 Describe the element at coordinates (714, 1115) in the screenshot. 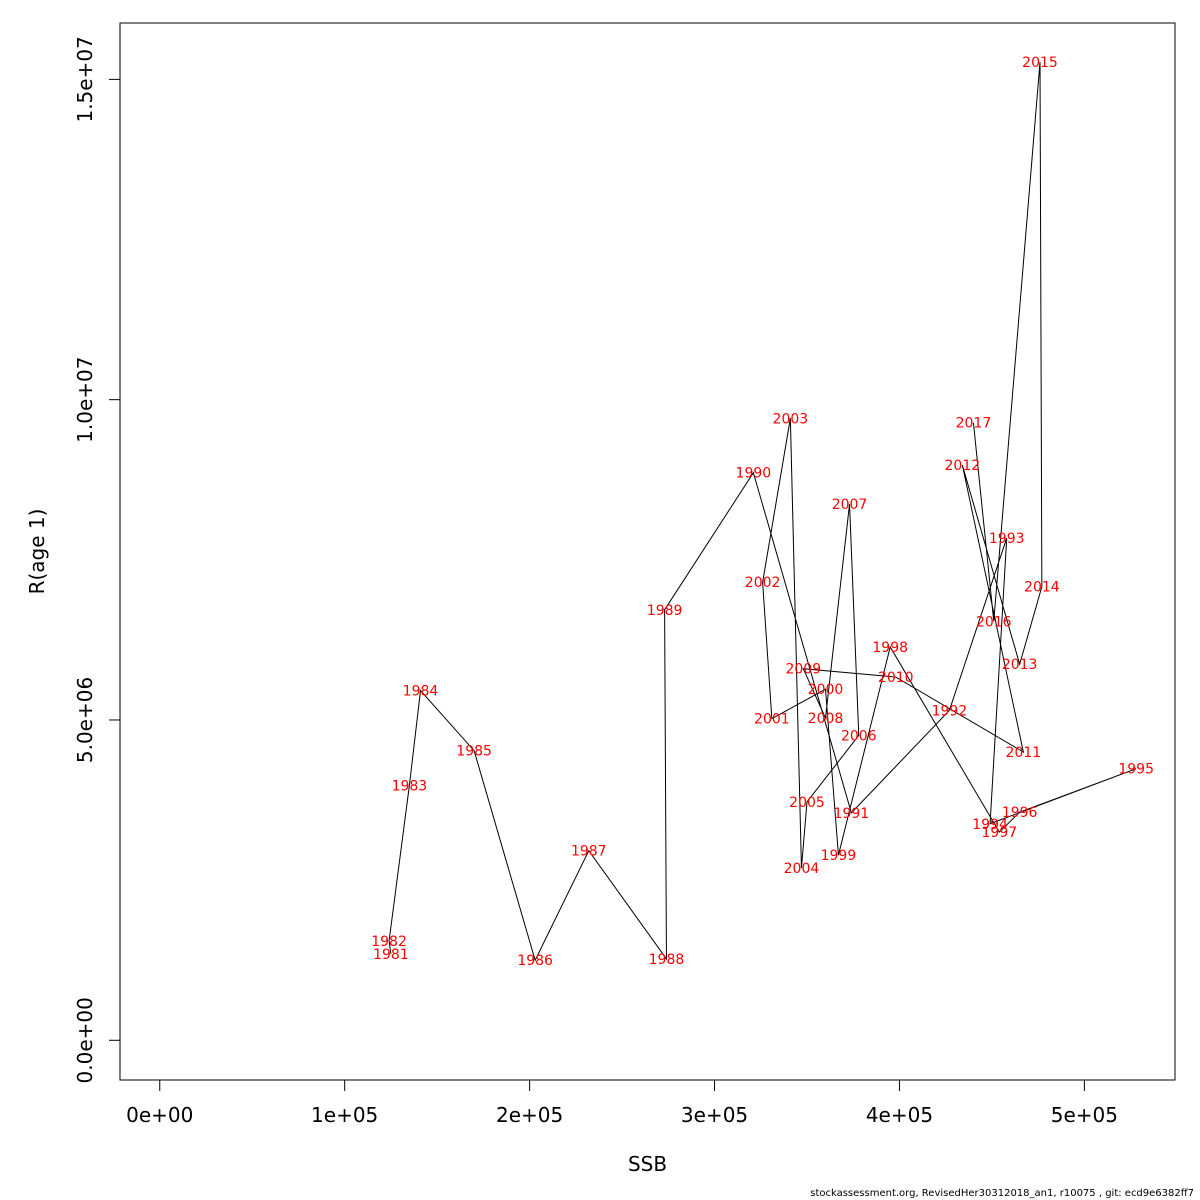

I see `x-tick-label: 3e+05` at that location.